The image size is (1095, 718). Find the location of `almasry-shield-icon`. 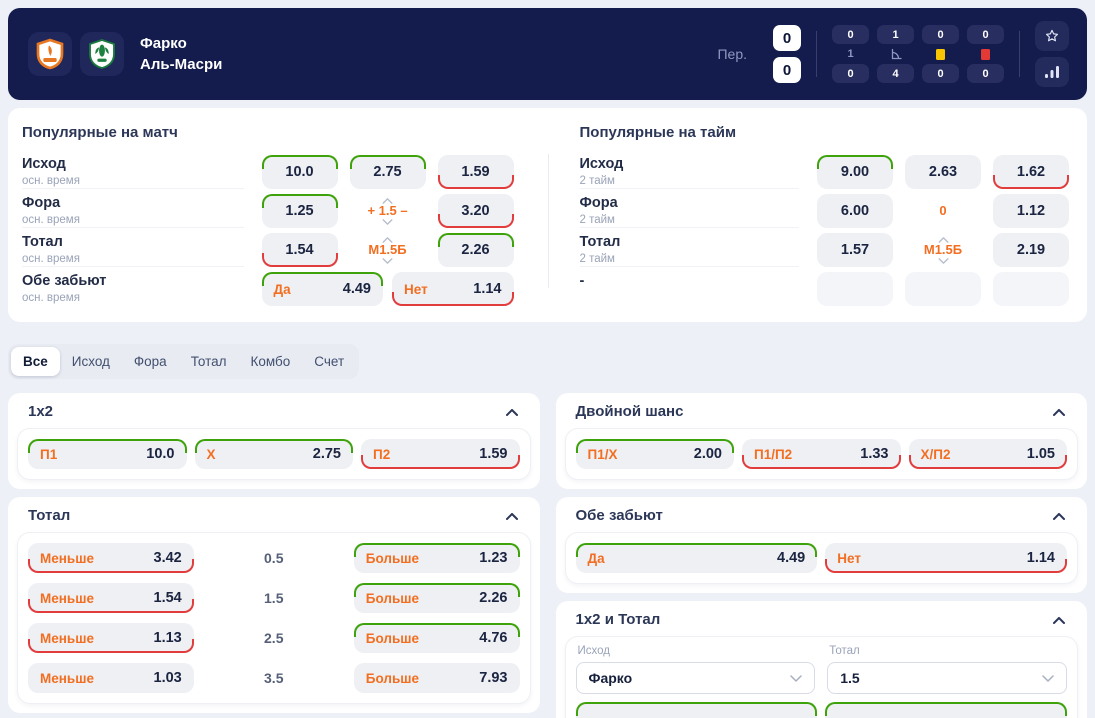

almasry-shield-icon is located at coordinates (102, 54).